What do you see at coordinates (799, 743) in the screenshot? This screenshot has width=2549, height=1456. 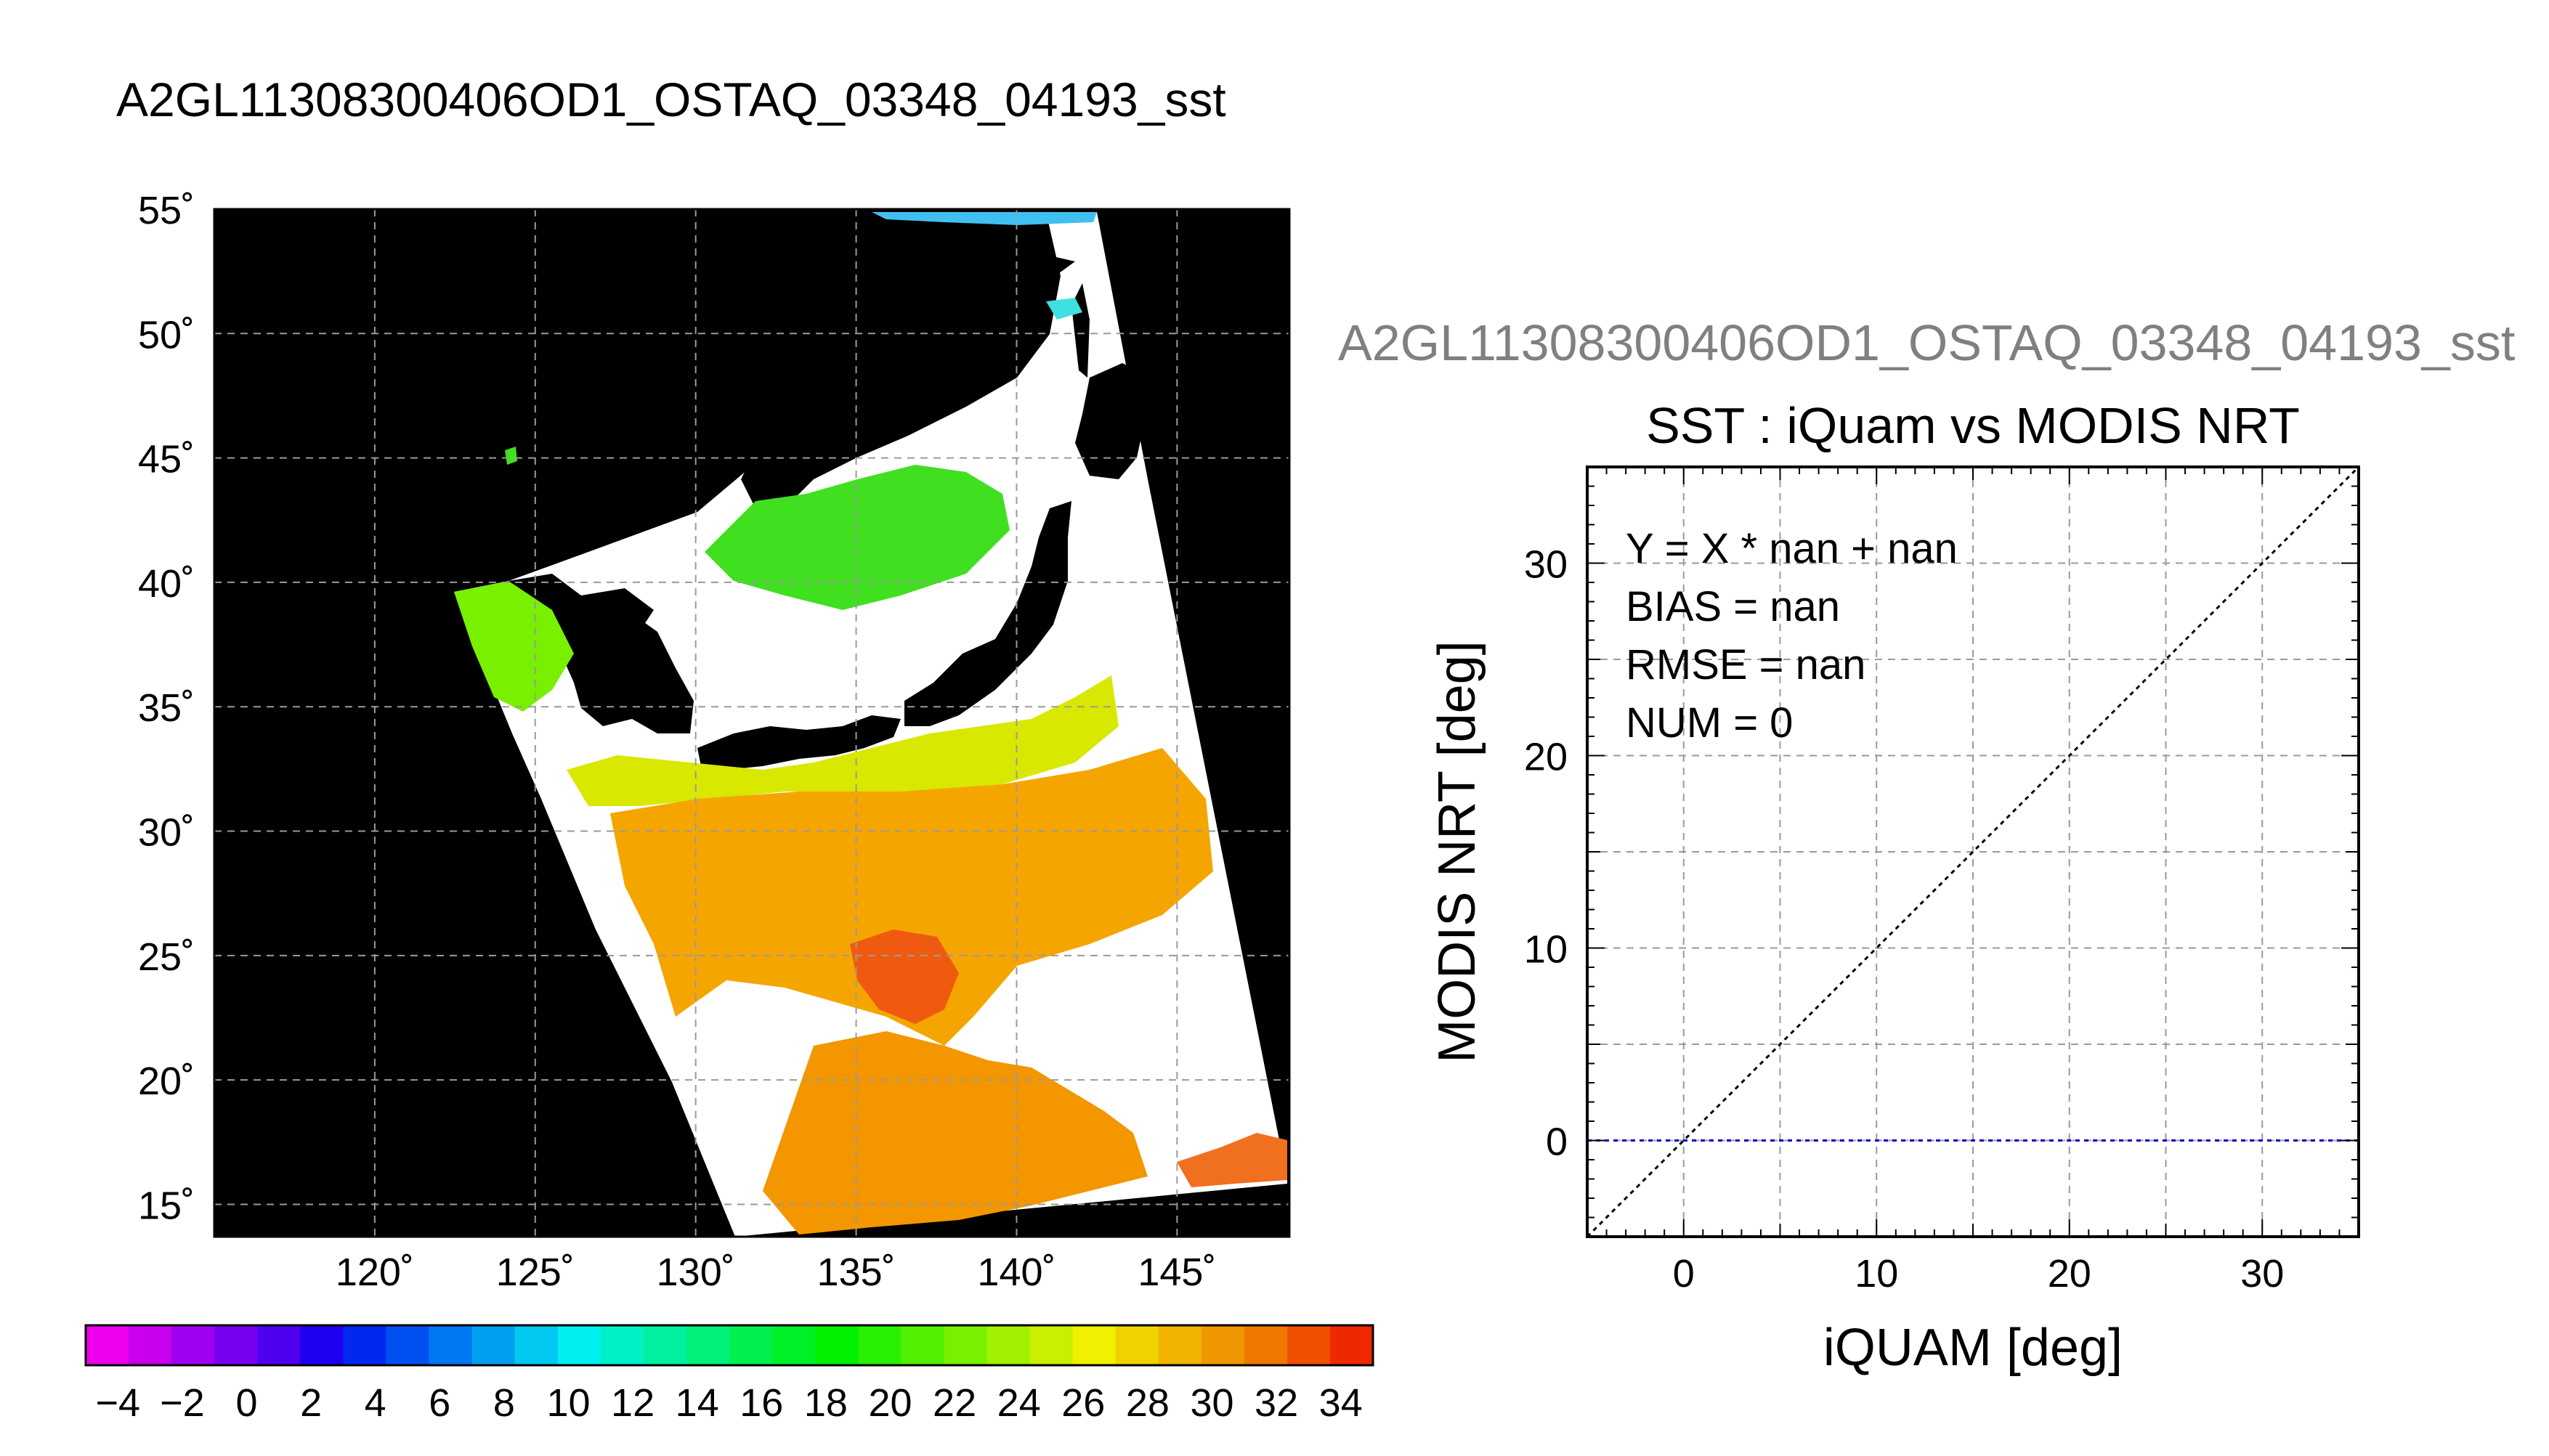 I see `land-japan-kyushu` at bounding box center [799, 743].